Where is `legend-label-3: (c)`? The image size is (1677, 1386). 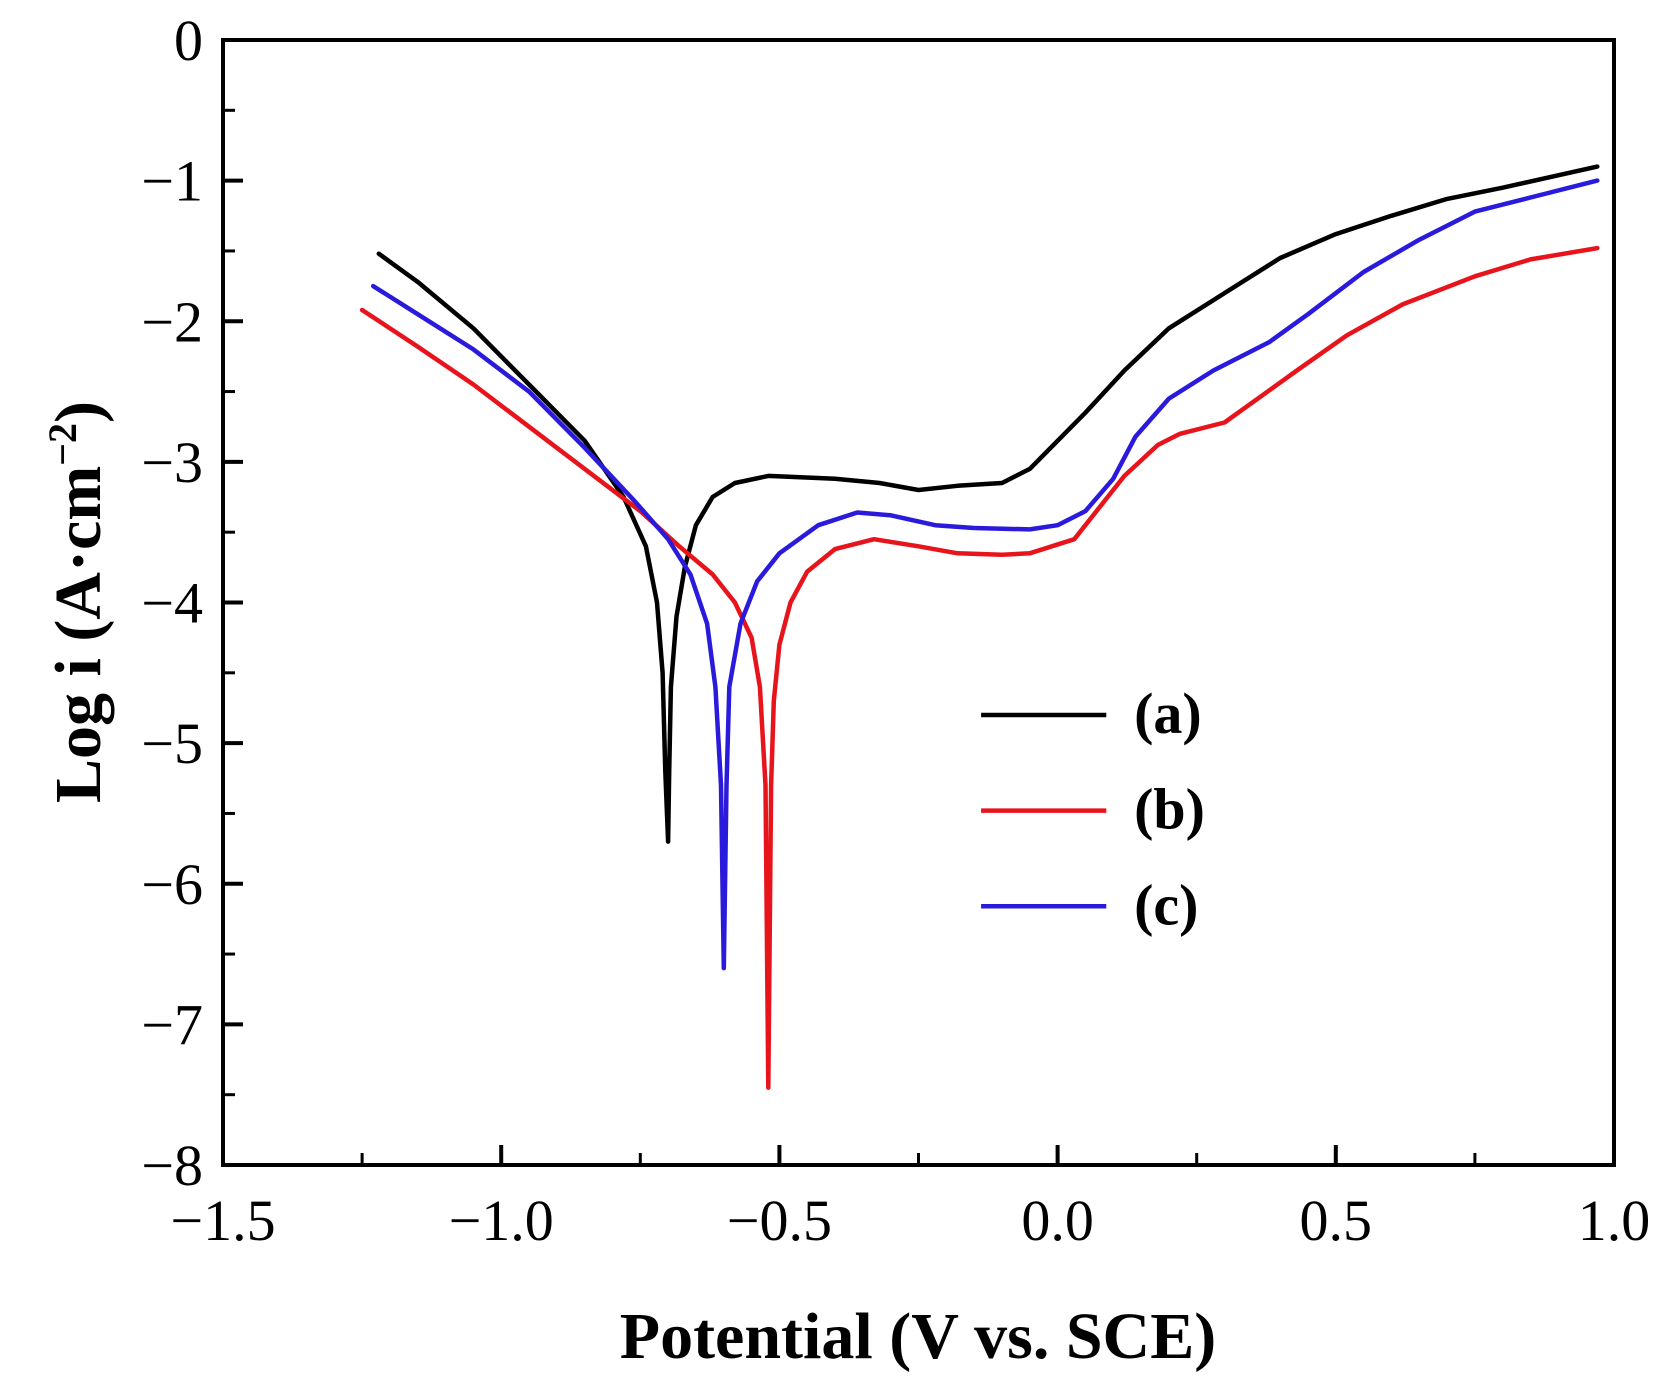 legend-label-3: (c) is located at coordinates (1166, 904).